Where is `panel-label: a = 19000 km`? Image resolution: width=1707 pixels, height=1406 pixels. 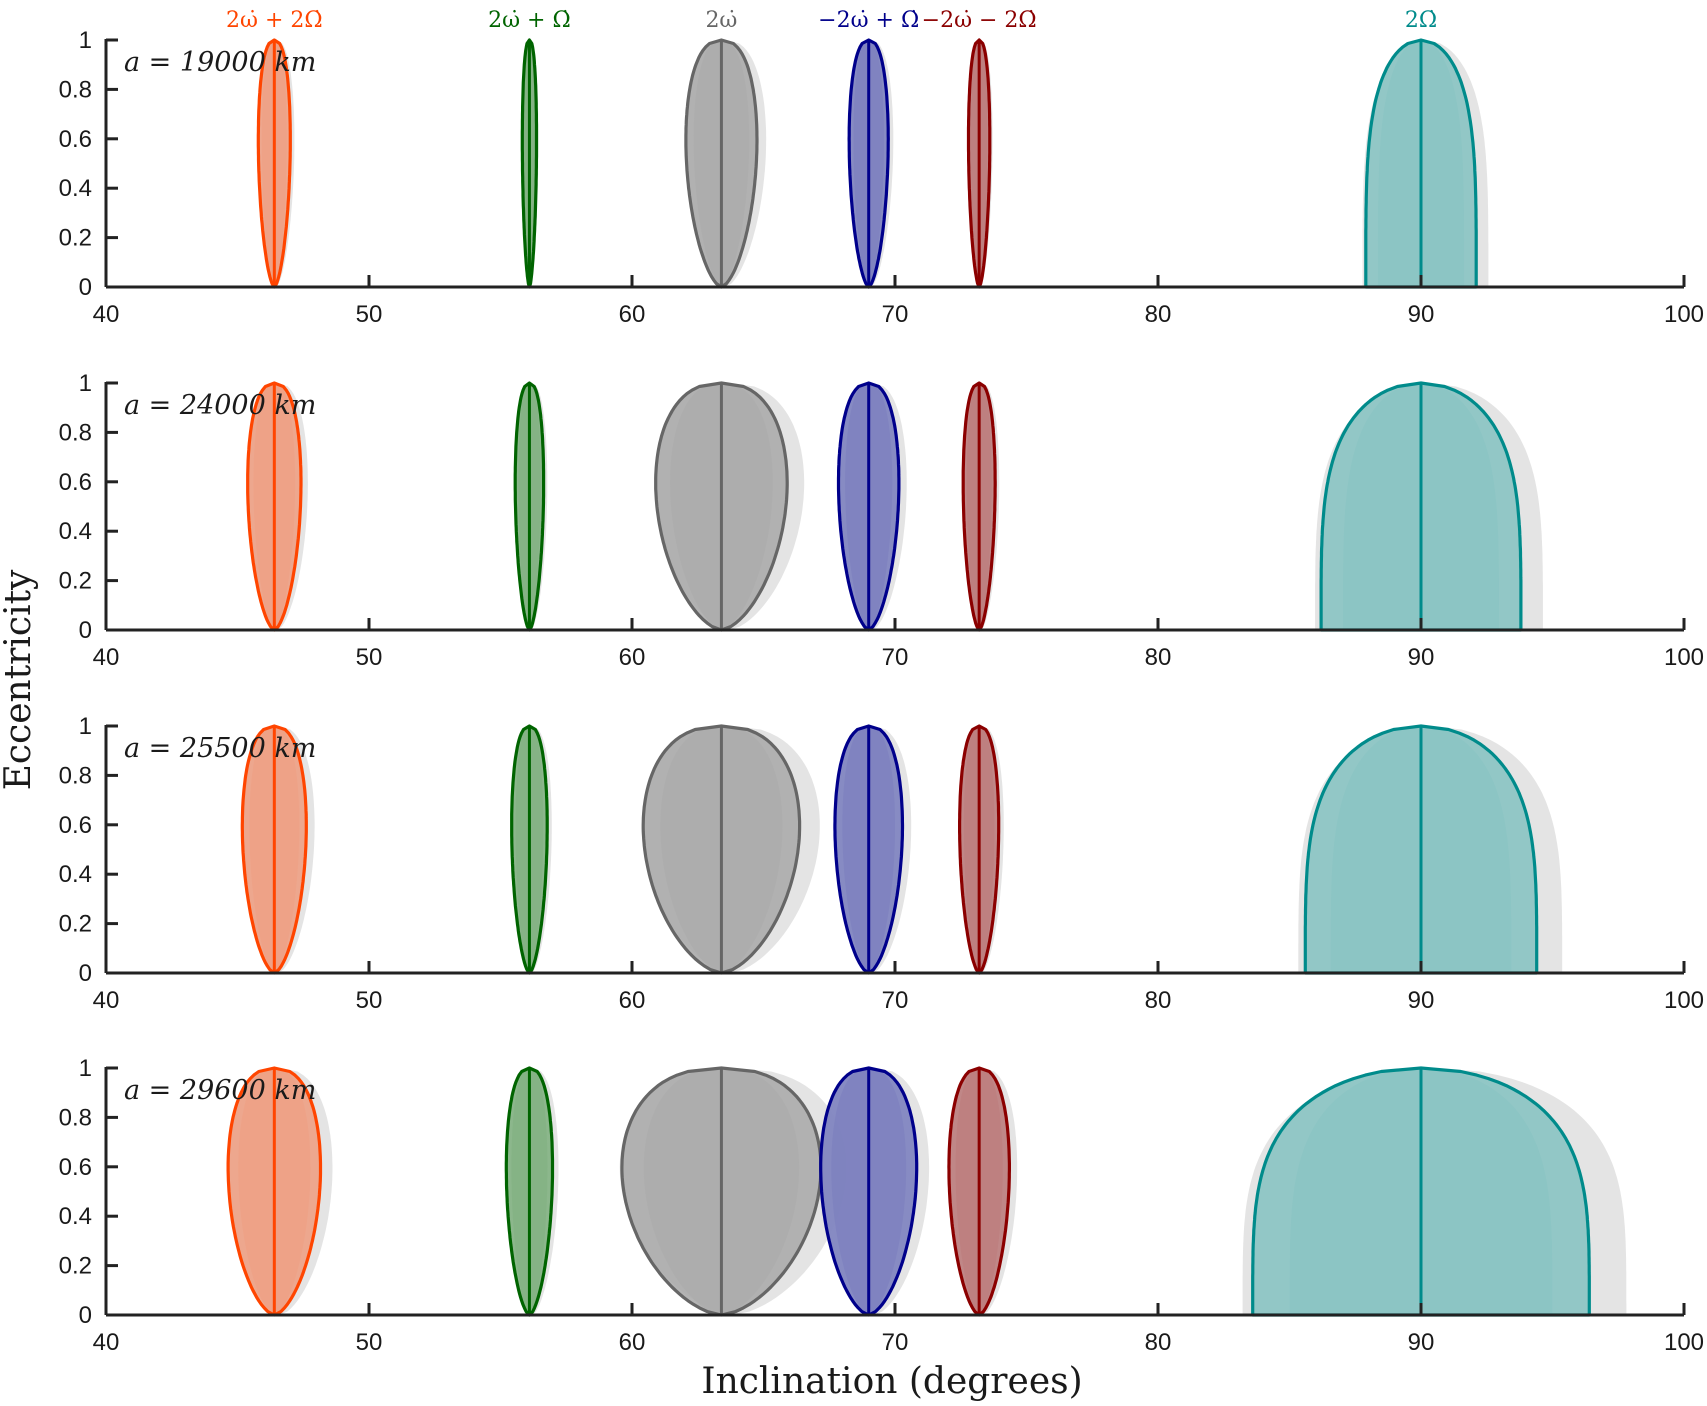 panel-label: a = 19000 km is located at coordinates (220, 62).